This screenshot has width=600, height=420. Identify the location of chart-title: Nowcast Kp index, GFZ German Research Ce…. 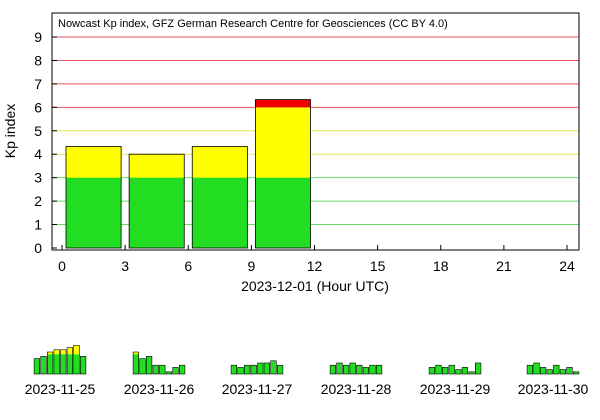
(253, 24).